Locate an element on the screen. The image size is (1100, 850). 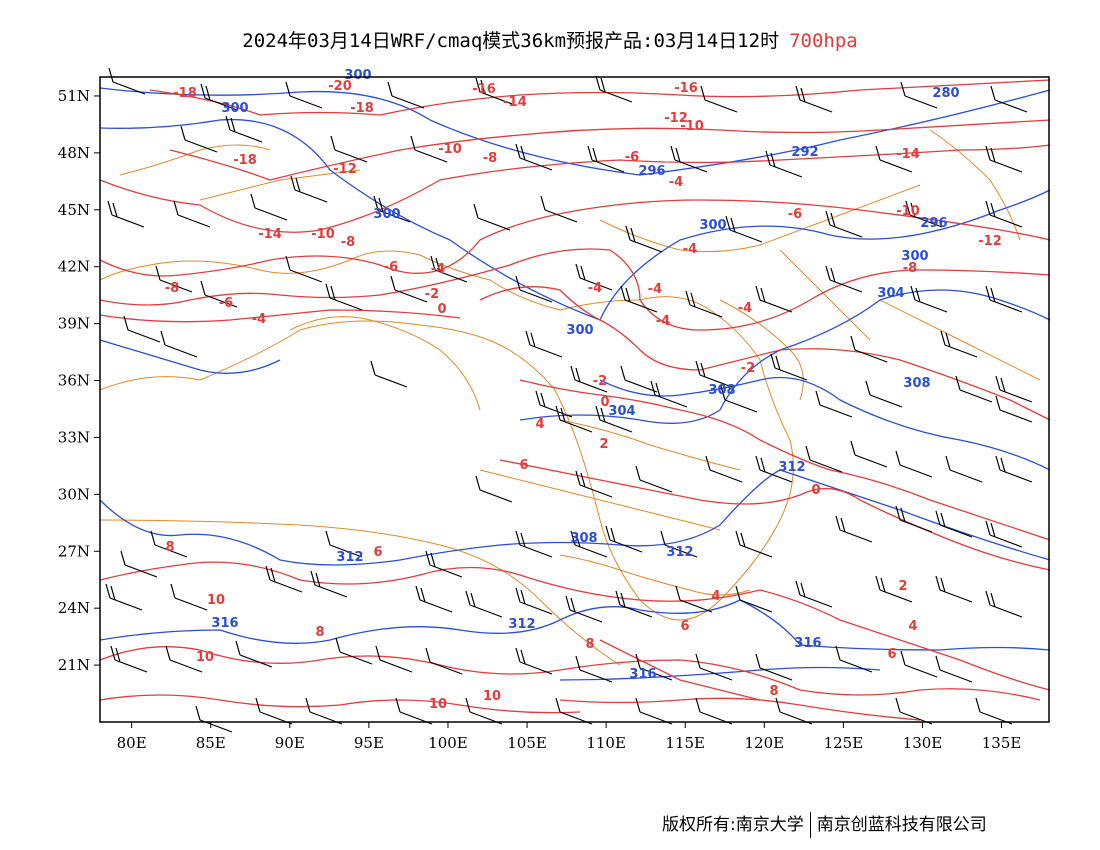
temperature-label: -20 is located at coordinates (340, 86).